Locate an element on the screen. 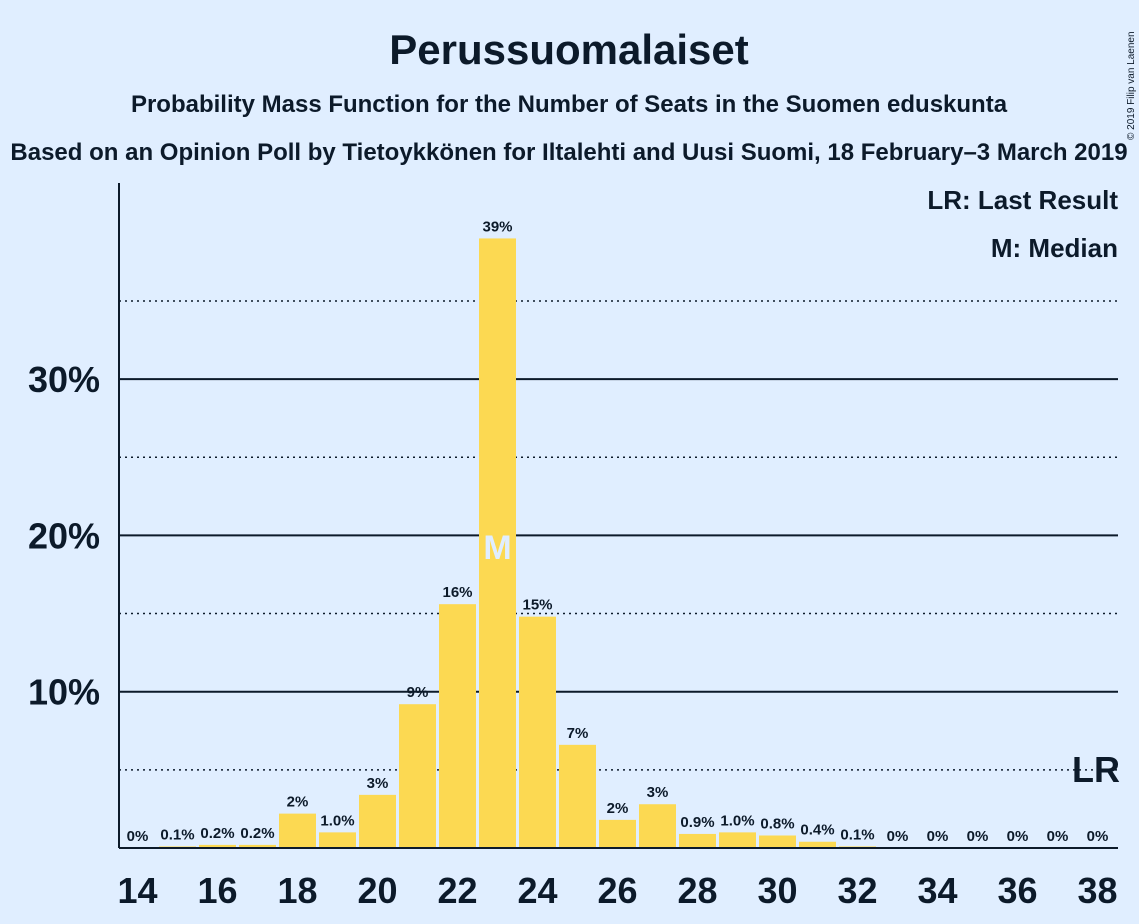 The image size is (1139, 924). data-label: 16% is located at coordinates (457, 592).